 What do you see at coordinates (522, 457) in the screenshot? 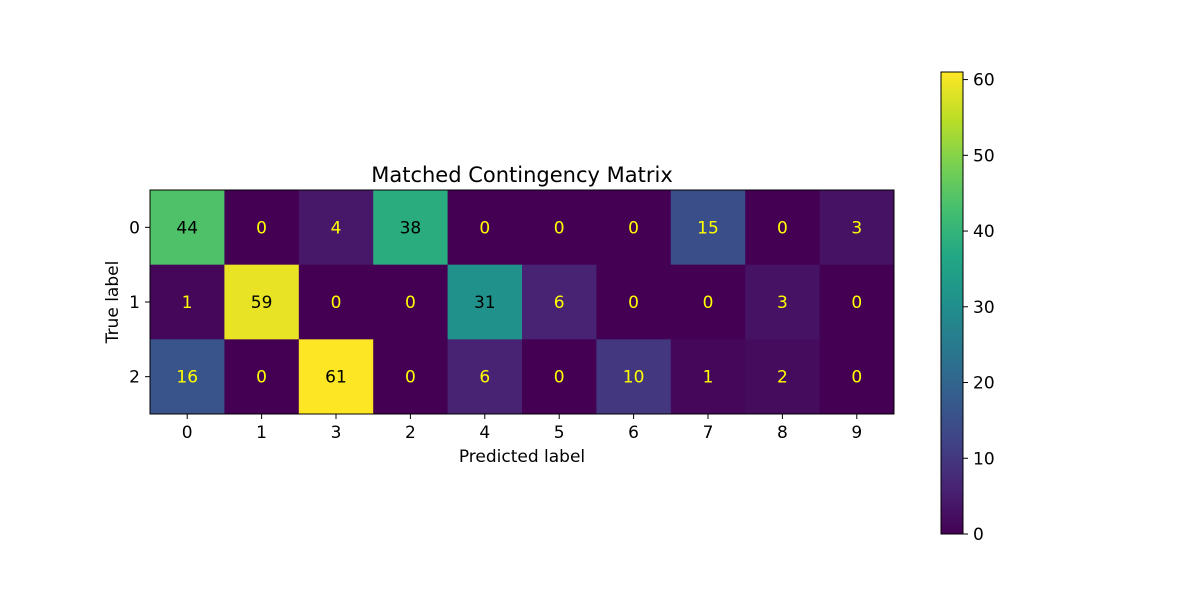
I see `x-axis-label: Predicted label` at bounding box center [522, 457].